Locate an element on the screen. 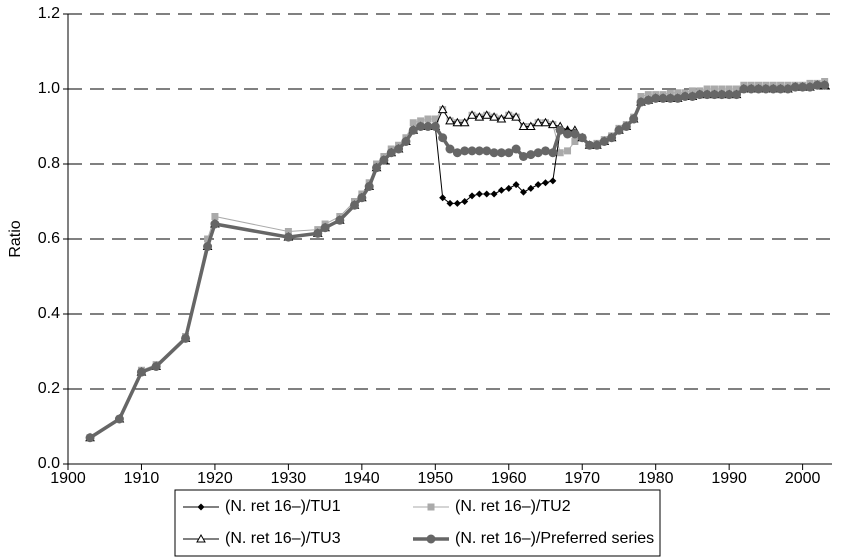 Image resolution: width=860 pixels, height=559 pixels. x-tick-label: 1940 is located at coordinates (362, 478).